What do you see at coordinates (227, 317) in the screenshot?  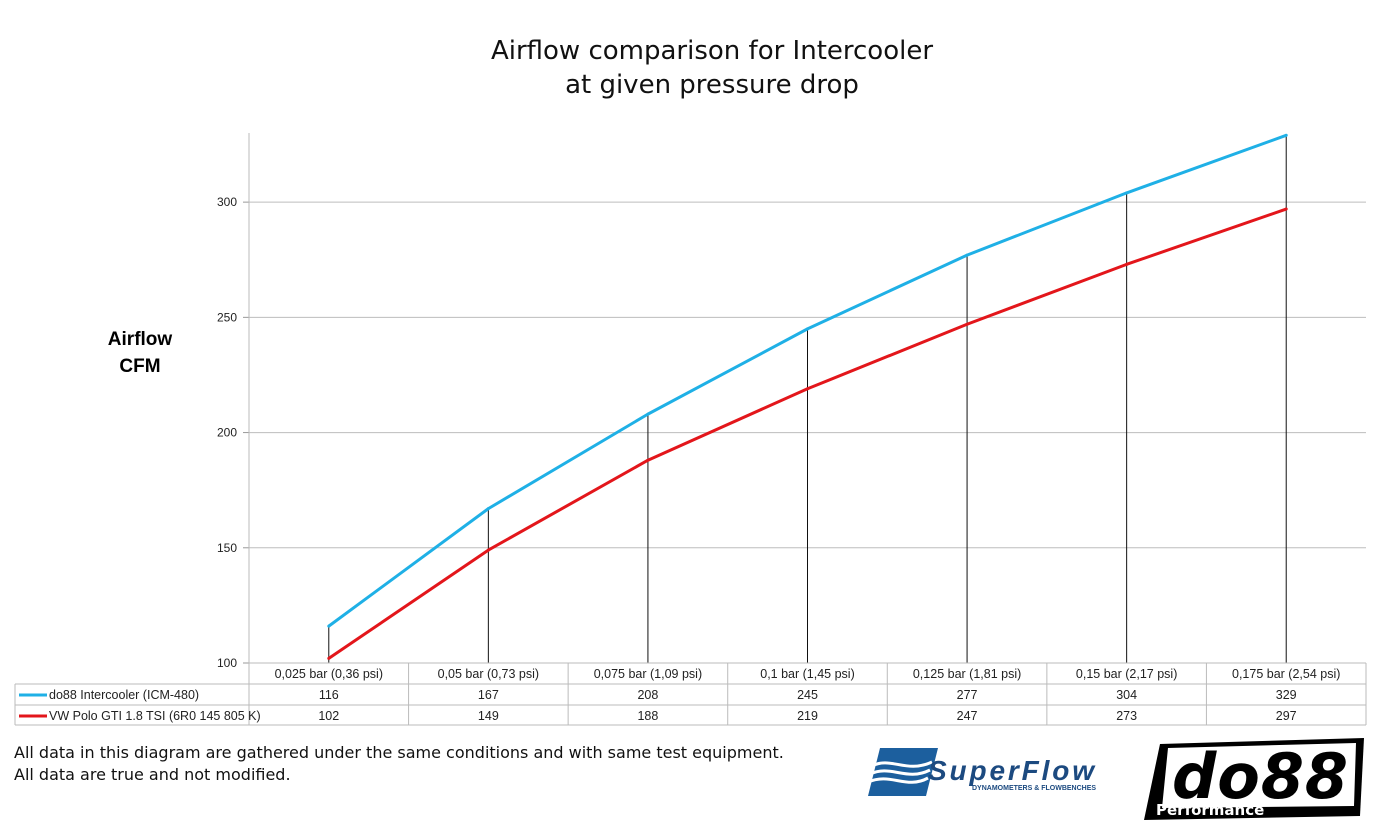 I see `y-tick-label: 250` at bounding box center [227, 317].